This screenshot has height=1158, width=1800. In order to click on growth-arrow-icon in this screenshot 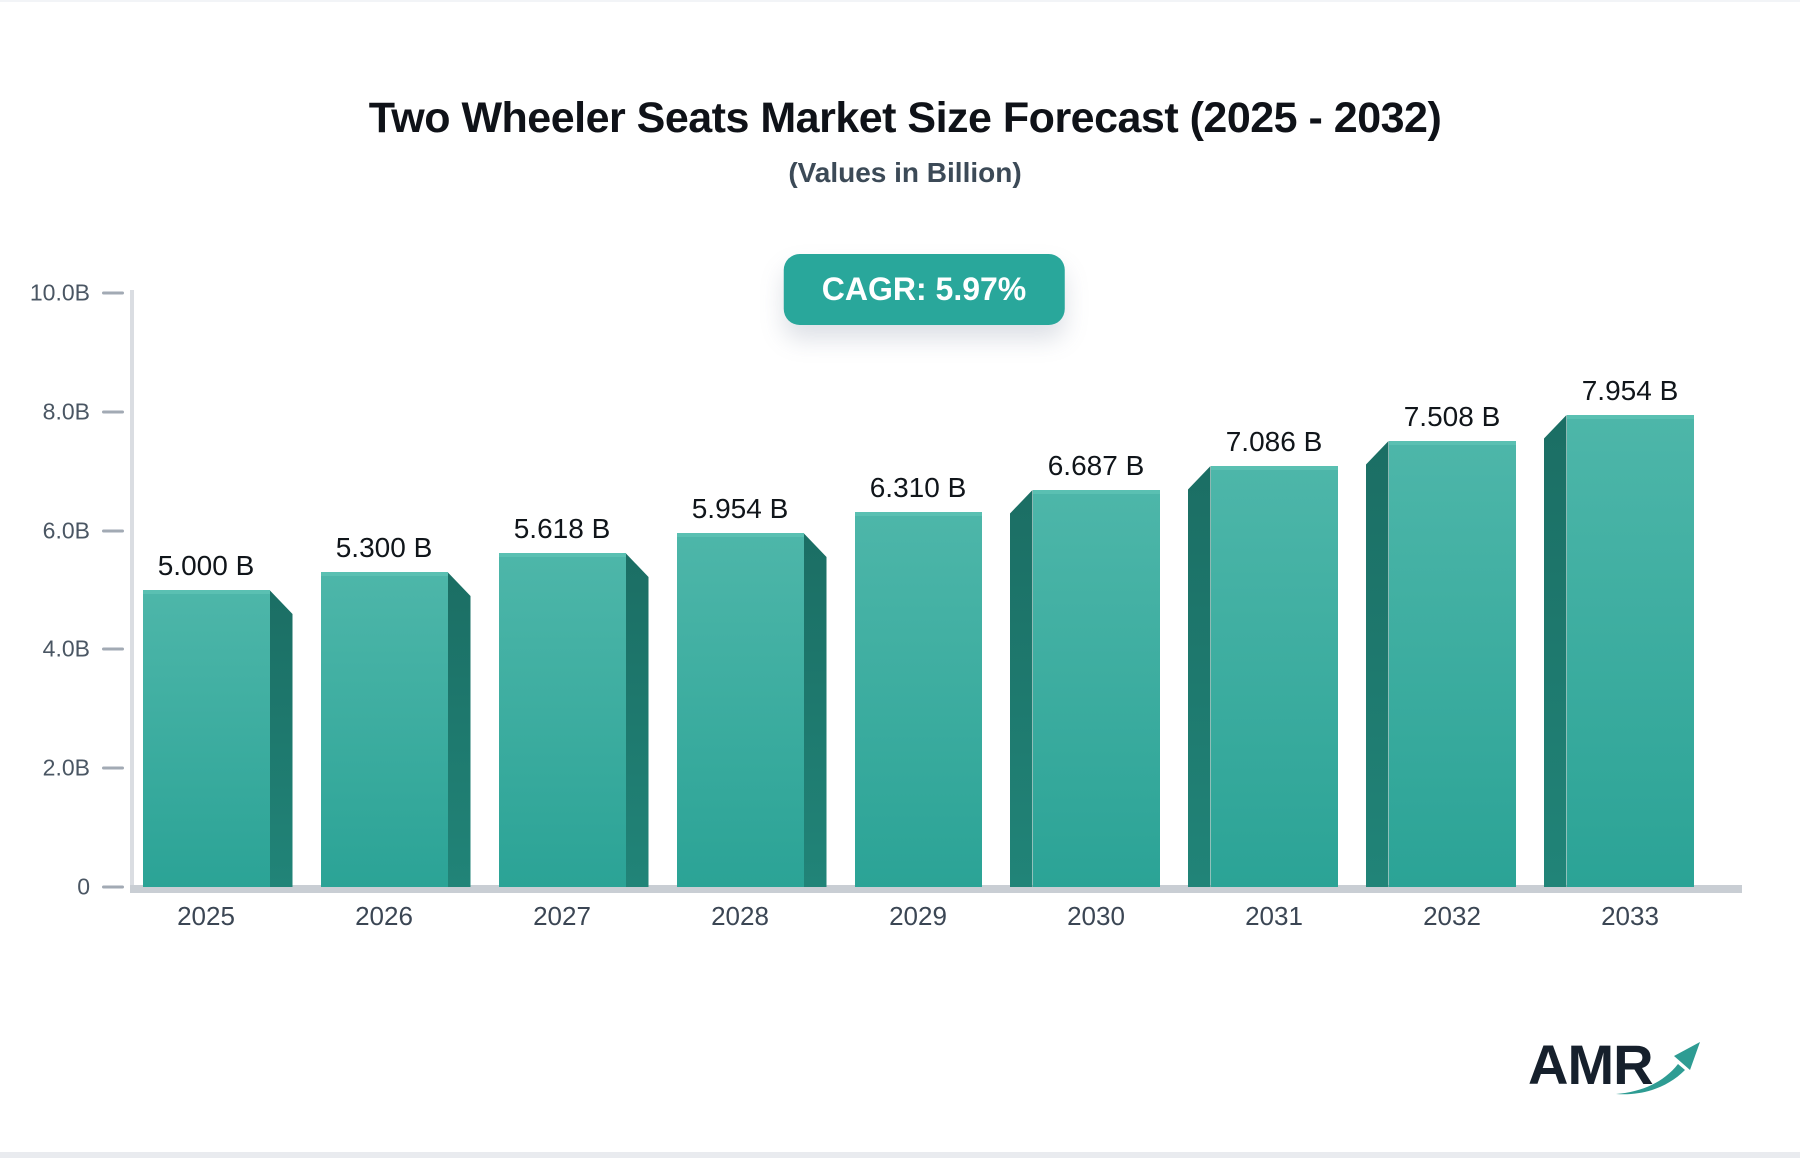, I will do `click(1658, 1068)`.